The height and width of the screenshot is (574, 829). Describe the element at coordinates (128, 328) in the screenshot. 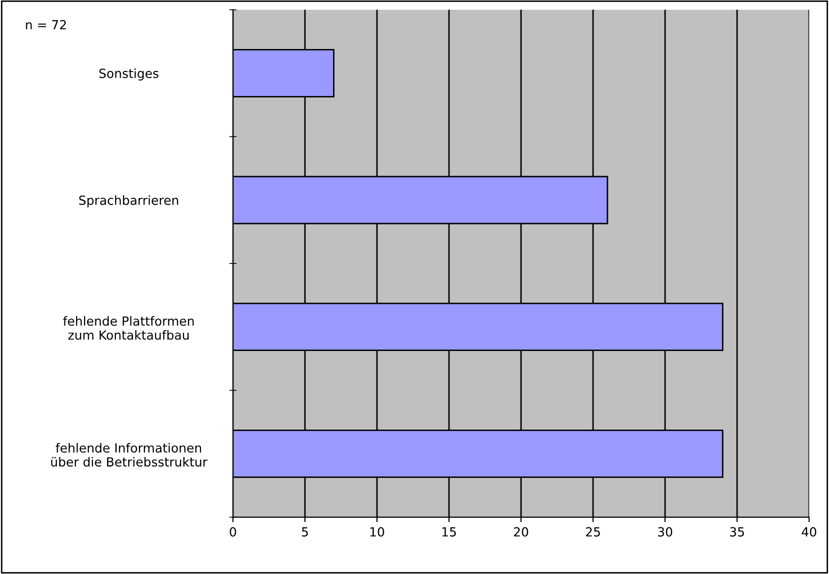

I see `y-tick-label: fehlende Plattformen zum Kontaktaufbau` at that location.